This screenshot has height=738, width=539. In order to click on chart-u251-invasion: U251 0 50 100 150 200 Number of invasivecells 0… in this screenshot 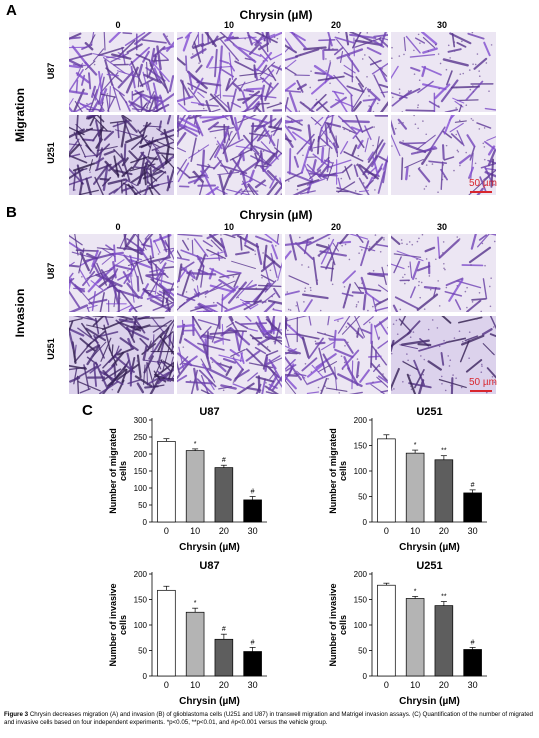, I will do `click(407, 633)`.